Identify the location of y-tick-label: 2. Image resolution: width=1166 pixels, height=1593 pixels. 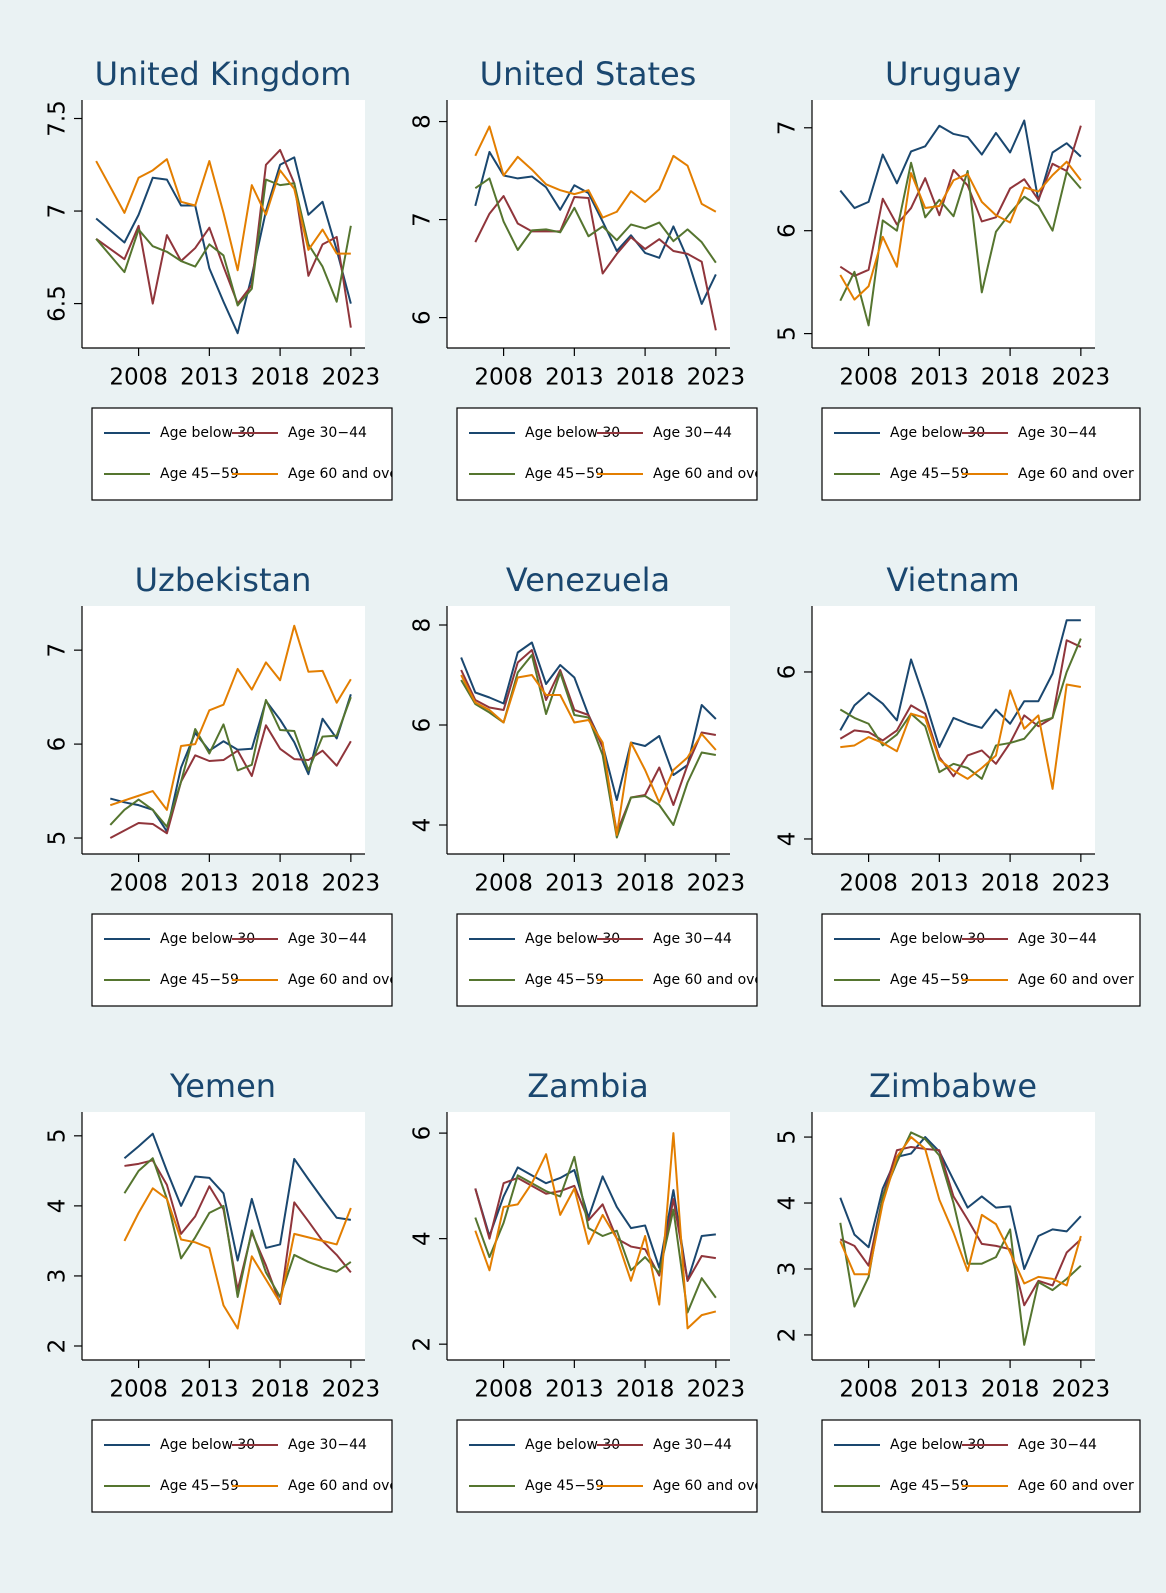
(788, 1335).